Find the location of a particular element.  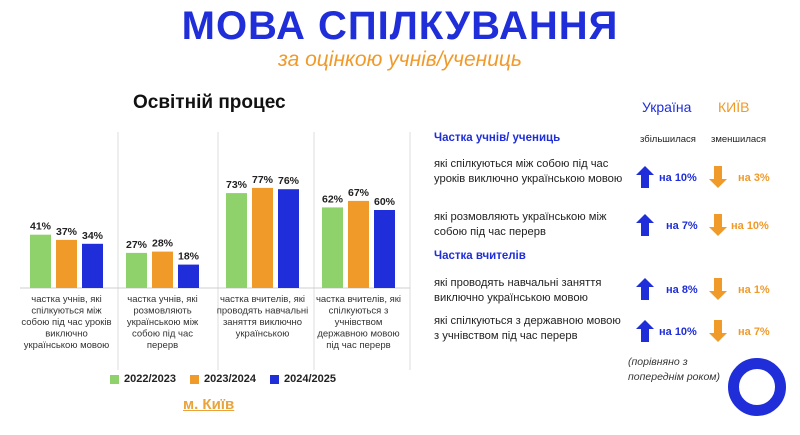

legend-item-2023: 2023/2024 is located at coordinates (223, 379).